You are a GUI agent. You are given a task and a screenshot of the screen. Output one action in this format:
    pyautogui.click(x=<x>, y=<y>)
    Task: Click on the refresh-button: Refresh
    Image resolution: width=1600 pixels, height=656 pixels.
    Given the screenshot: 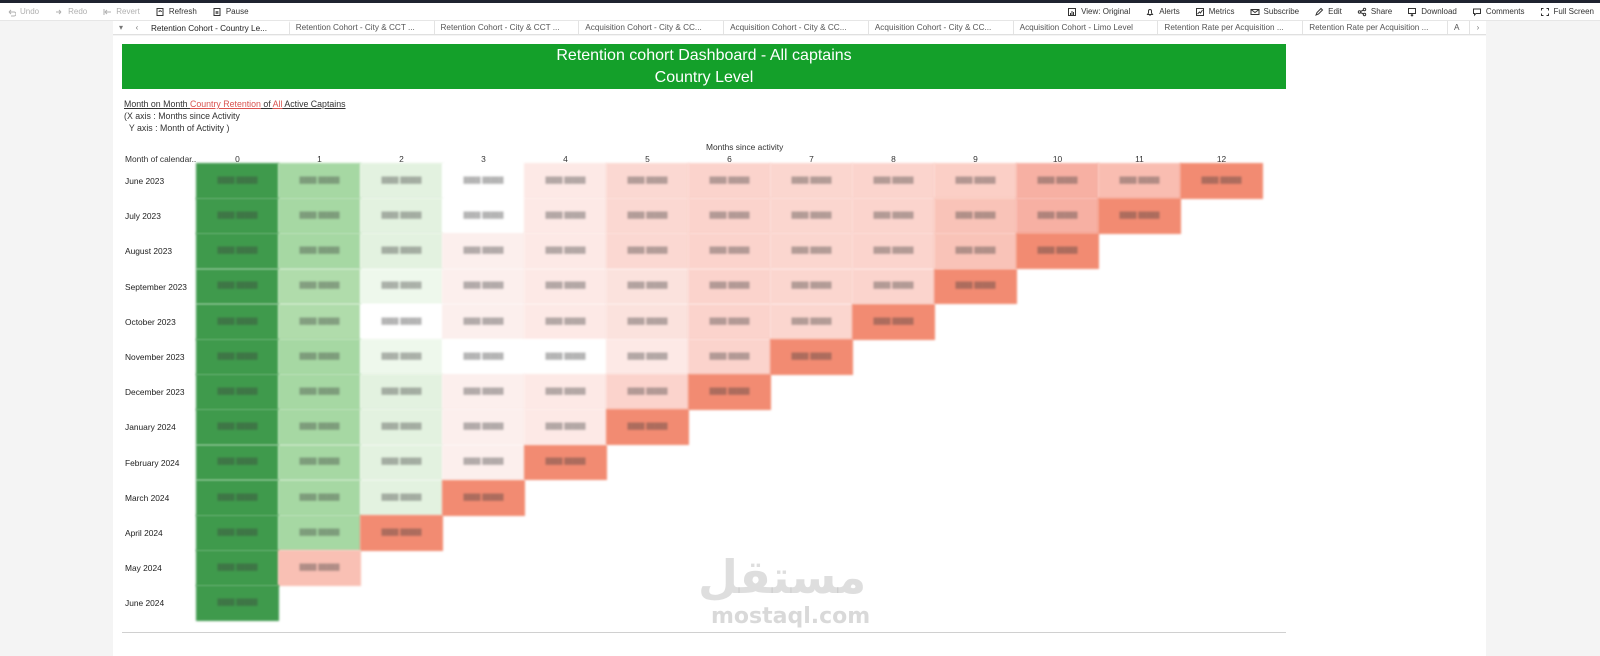 What is the action you would take?
    pyautogui.click(x=176, y=11)
    